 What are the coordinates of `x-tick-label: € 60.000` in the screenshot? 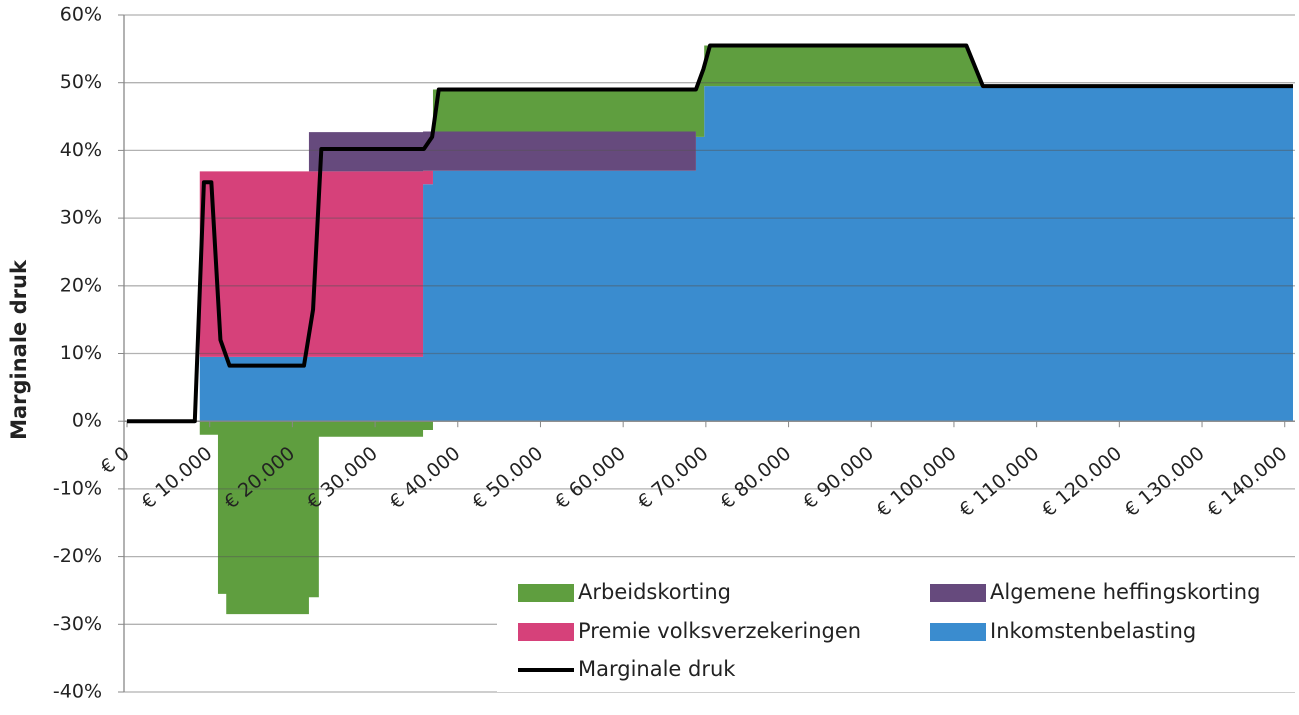 It's located at (590, 477).